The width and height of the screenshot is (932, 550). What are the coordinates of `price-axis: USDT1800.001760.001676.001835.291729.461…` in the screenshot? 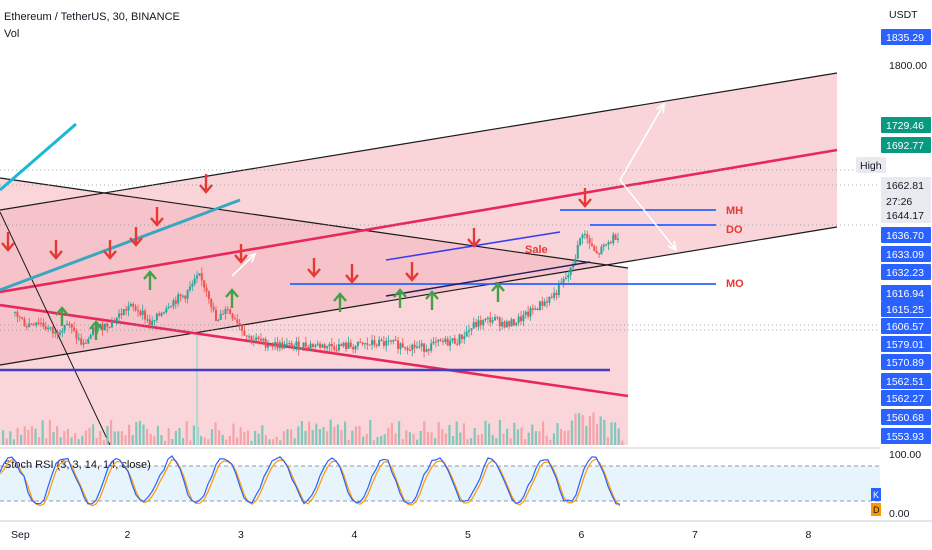 It's located at (894, 260).